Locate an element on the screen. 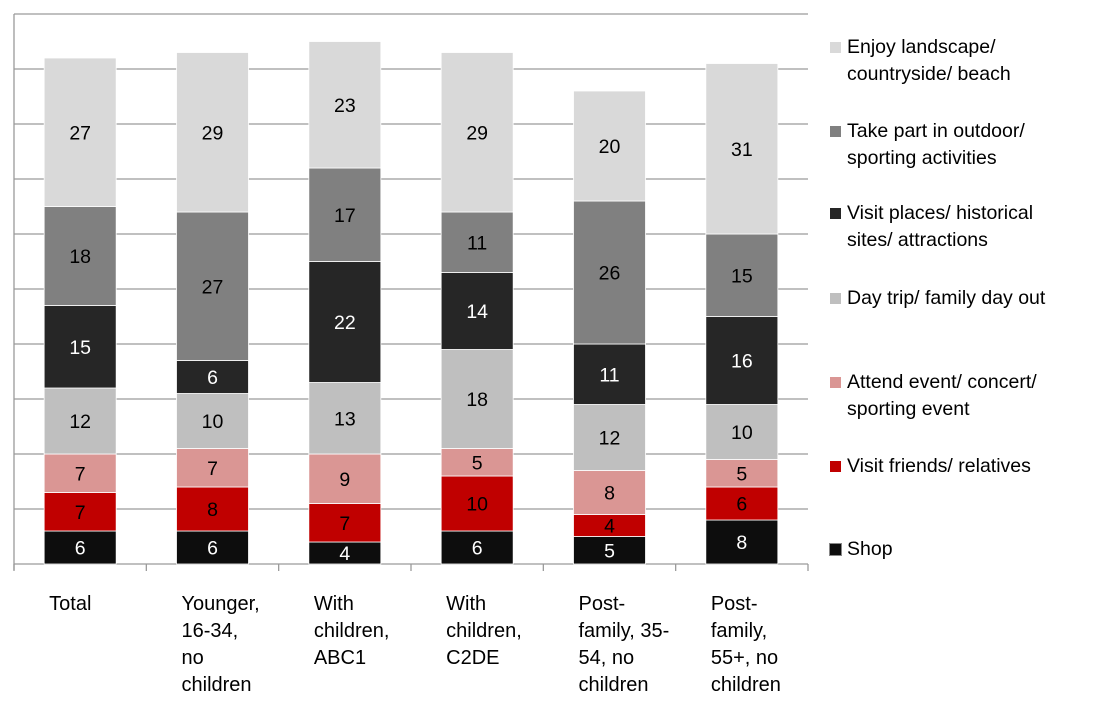  data-label: 14 is located at coordinates (477, 312).